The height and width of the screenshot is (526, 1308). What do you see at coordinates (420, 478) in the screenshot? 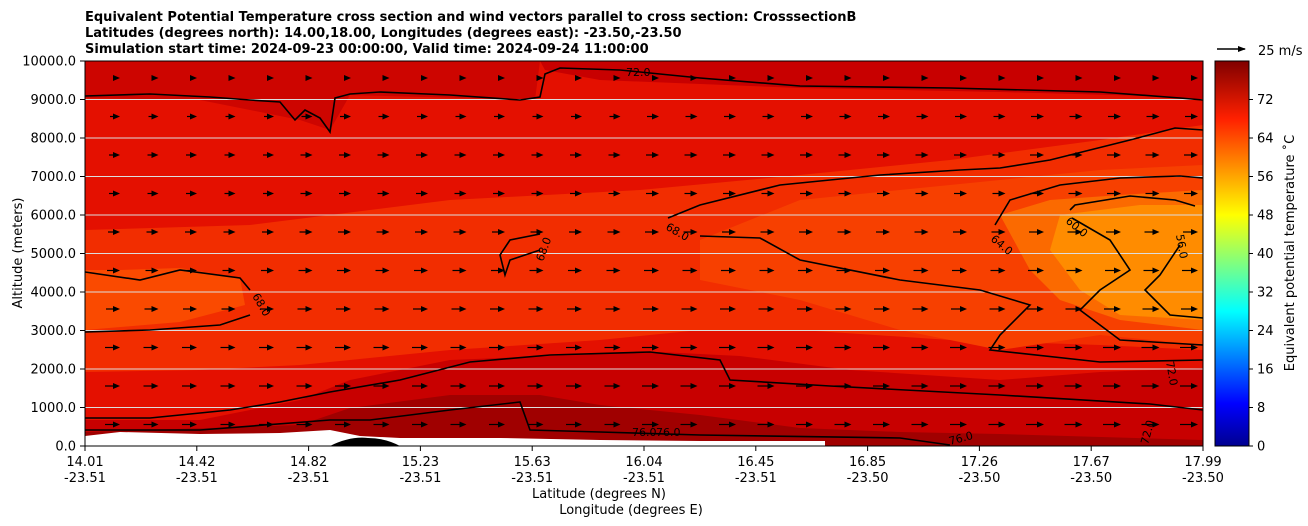
I see `x-tick-label-longitude: -23.51` at bounding box center [420, 478].